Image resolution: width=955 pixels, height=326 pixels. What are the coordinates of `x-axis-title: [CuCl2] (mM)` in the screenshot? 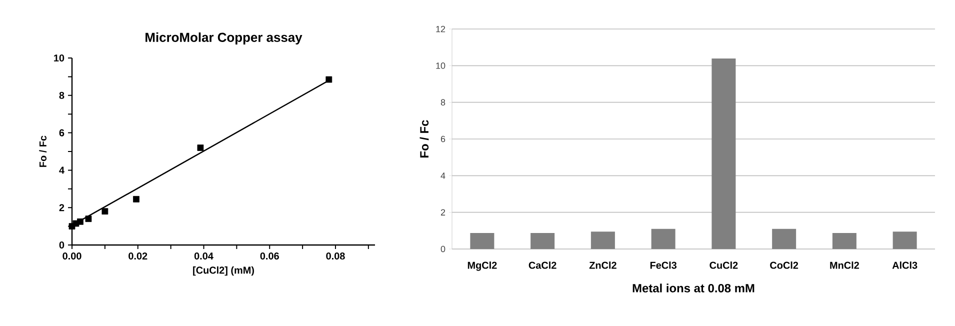 It's located at (223, 271).